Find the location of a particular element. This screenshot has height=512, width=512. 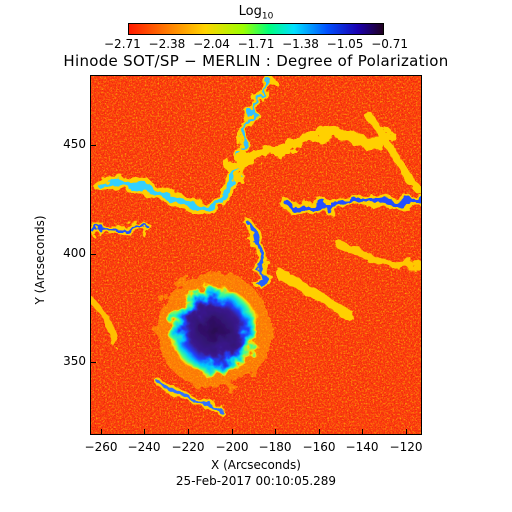

colorbar-tick: −1.38 is located at coordinates (300, 44).